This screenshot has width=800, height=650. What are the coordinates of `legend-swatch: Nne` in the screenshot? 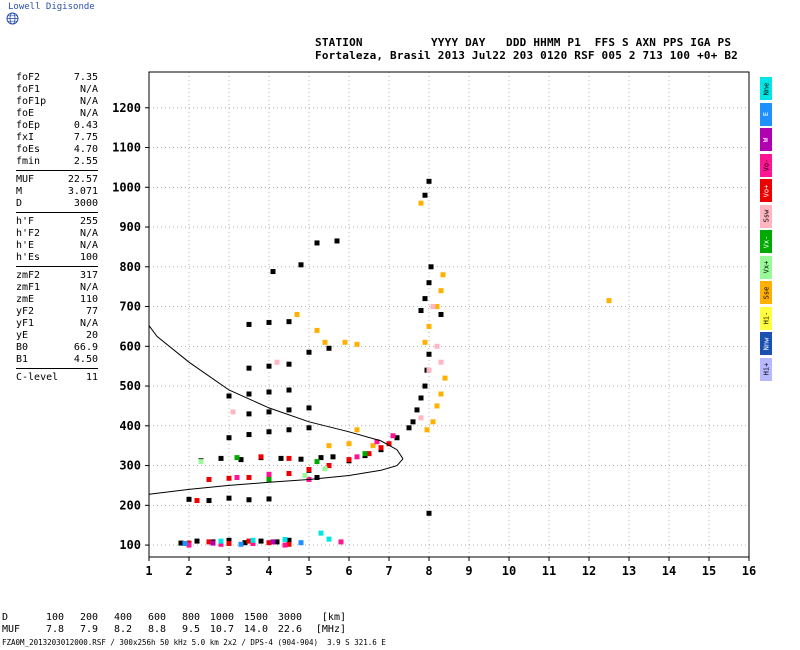 It's located at (766, 88).